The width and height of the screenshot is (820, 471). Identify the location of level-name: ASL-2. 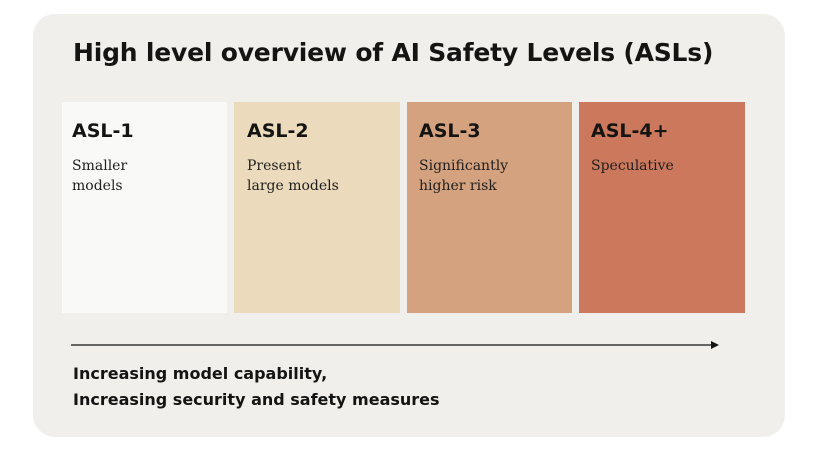
(278, 131).